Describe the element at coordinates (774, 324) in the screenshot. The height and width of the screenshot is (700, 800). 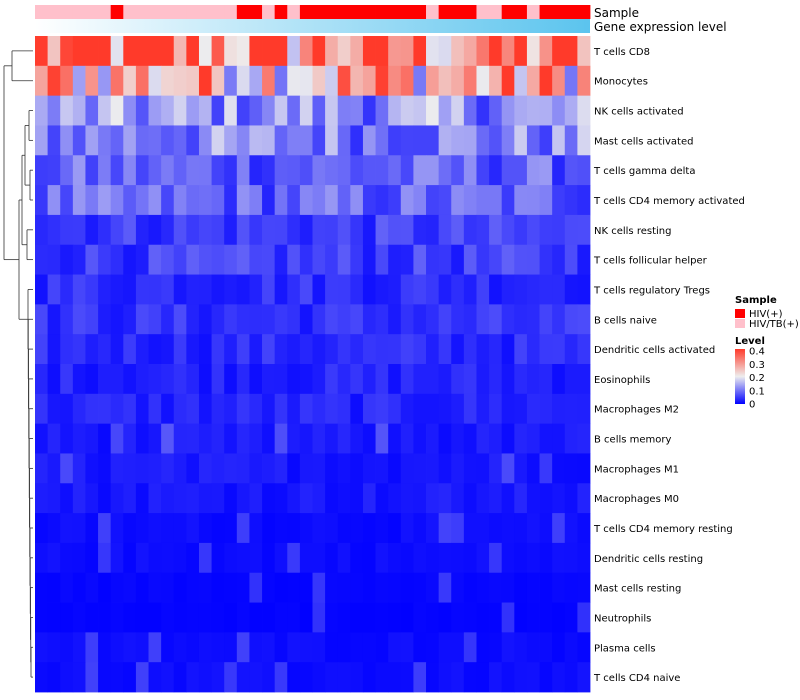
I see `legend-label-hiv-tb: HIV/TB(+)` at that location.